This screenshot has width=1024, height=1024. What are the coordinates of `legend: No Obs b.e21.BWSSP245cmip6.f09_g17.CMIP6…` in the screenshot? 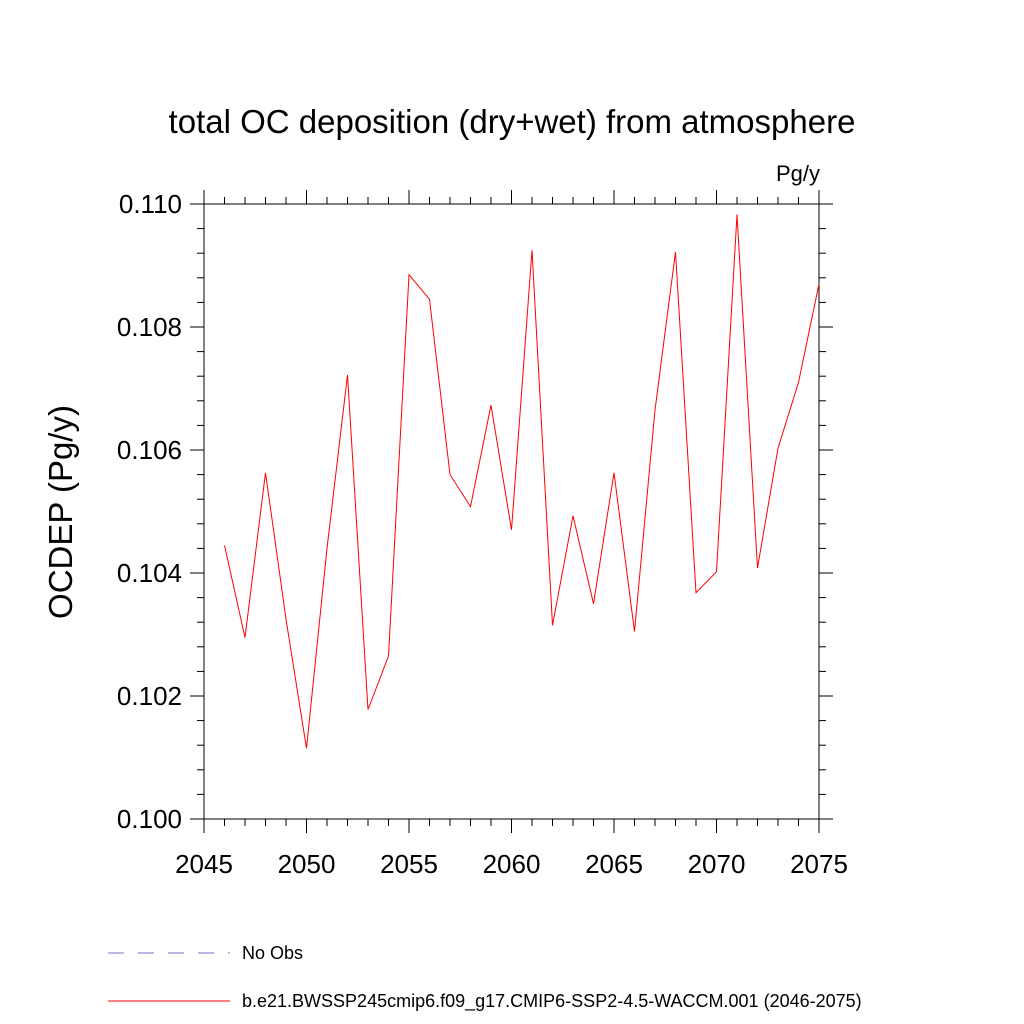 It's located at (485, 977).